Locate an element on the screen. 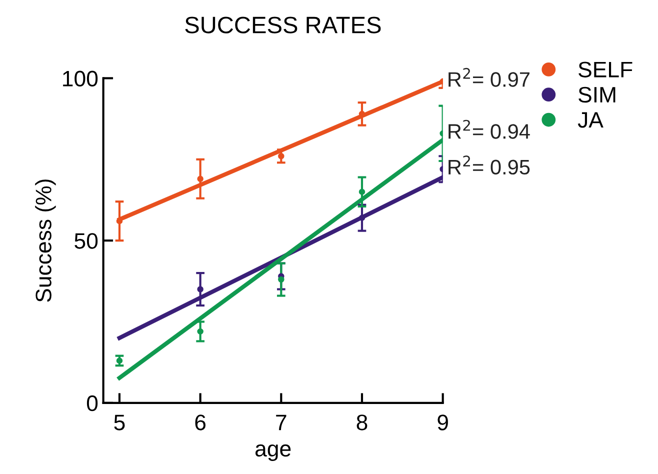  text: R$^{2}$= 0.97 is located at coordinates (489, 77).